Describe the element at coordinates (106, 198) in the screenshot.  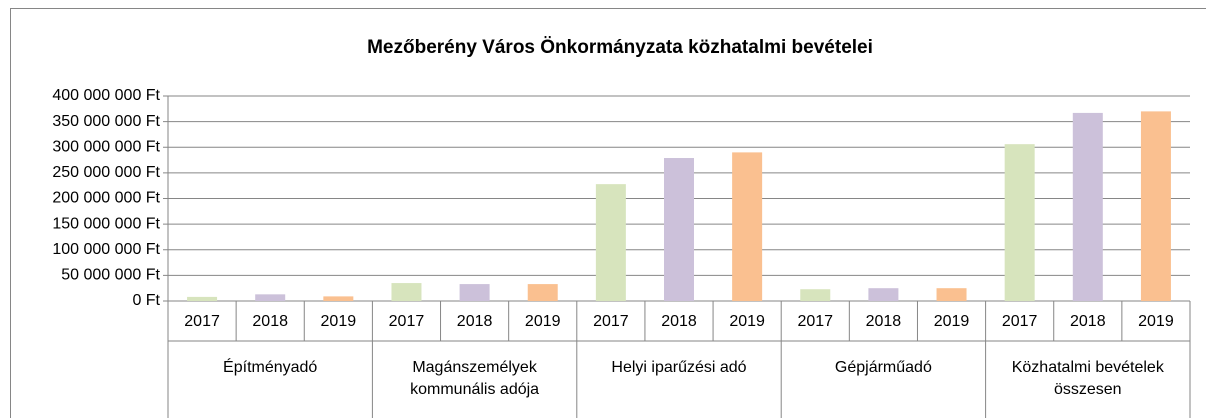
I see `y-tick-label: 200 000 000 Ft` at that location.